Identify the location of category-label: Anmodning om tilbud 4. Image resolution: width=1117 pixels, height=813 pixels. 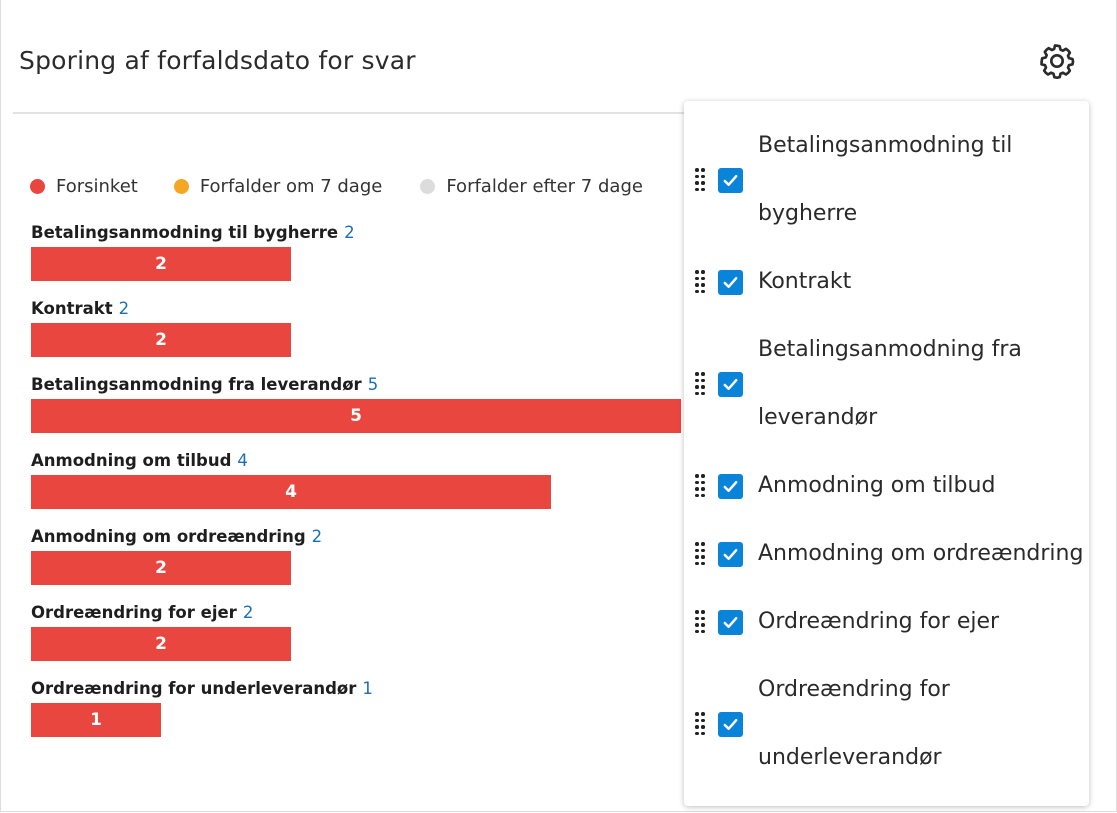
(139, 461).